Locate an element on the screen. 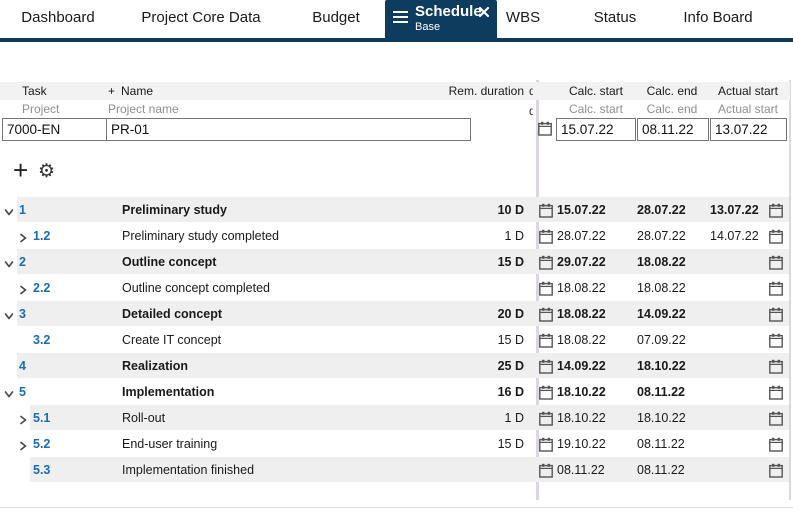 This screenshot has height=508, width=793. task-number-link: 5.2 is located at coordinates (42, 444).